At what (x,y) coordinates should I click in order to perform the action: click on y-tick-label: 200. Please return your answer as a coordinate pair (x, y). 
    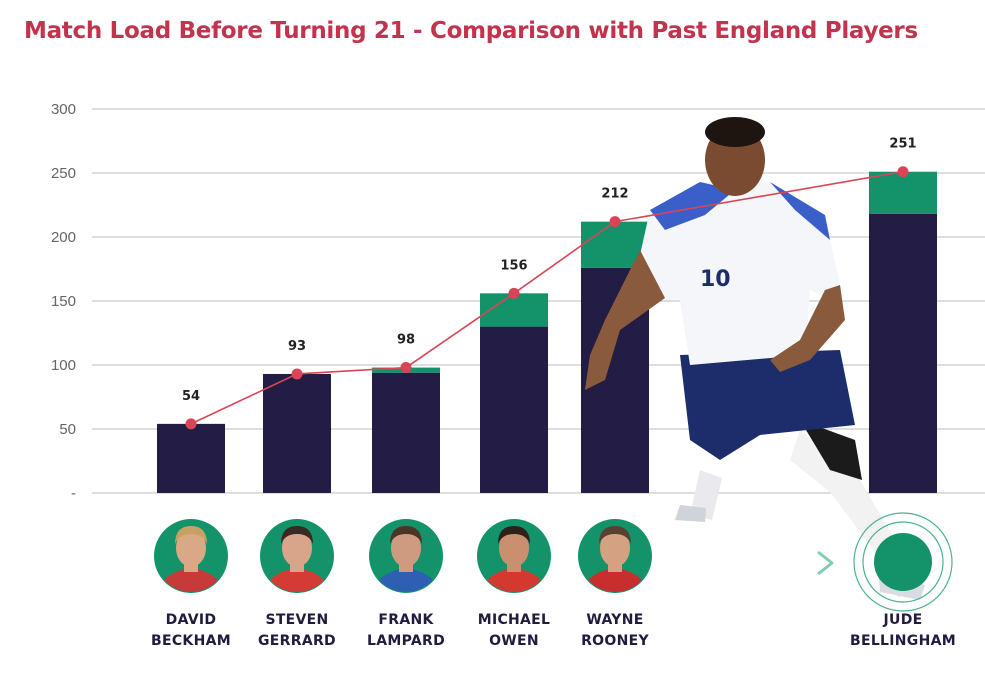
    Looking at the image, I should click on (63, 237).